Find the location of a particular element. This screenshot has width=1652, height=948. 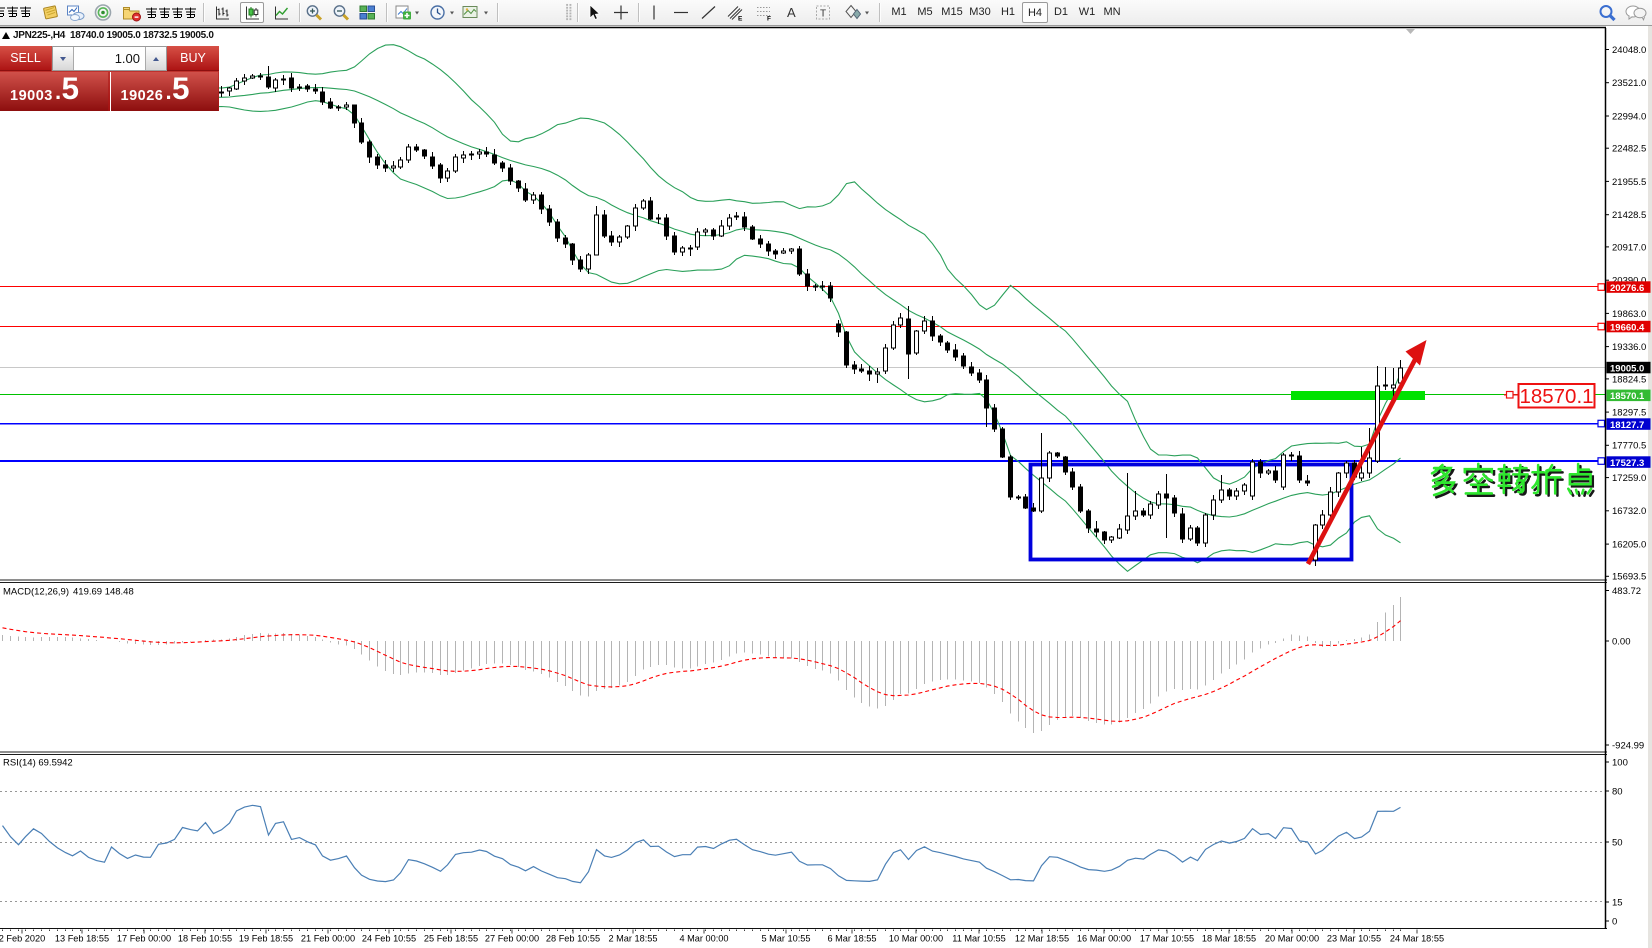

svg-text: 18 Feb 10:55 is located at coordinates (205, 939).